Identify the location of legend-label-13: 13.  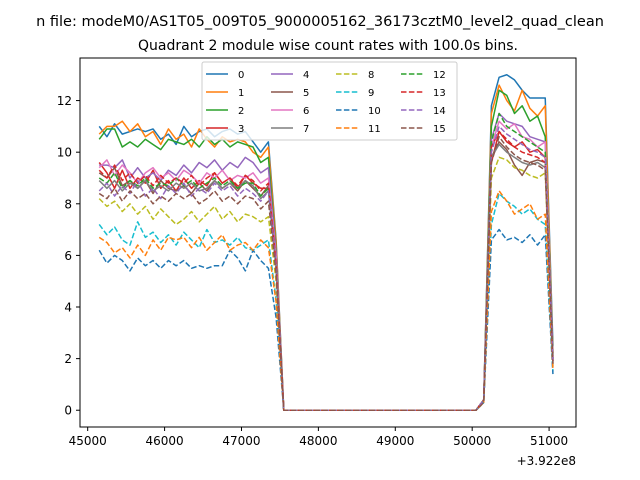
(439, 93).